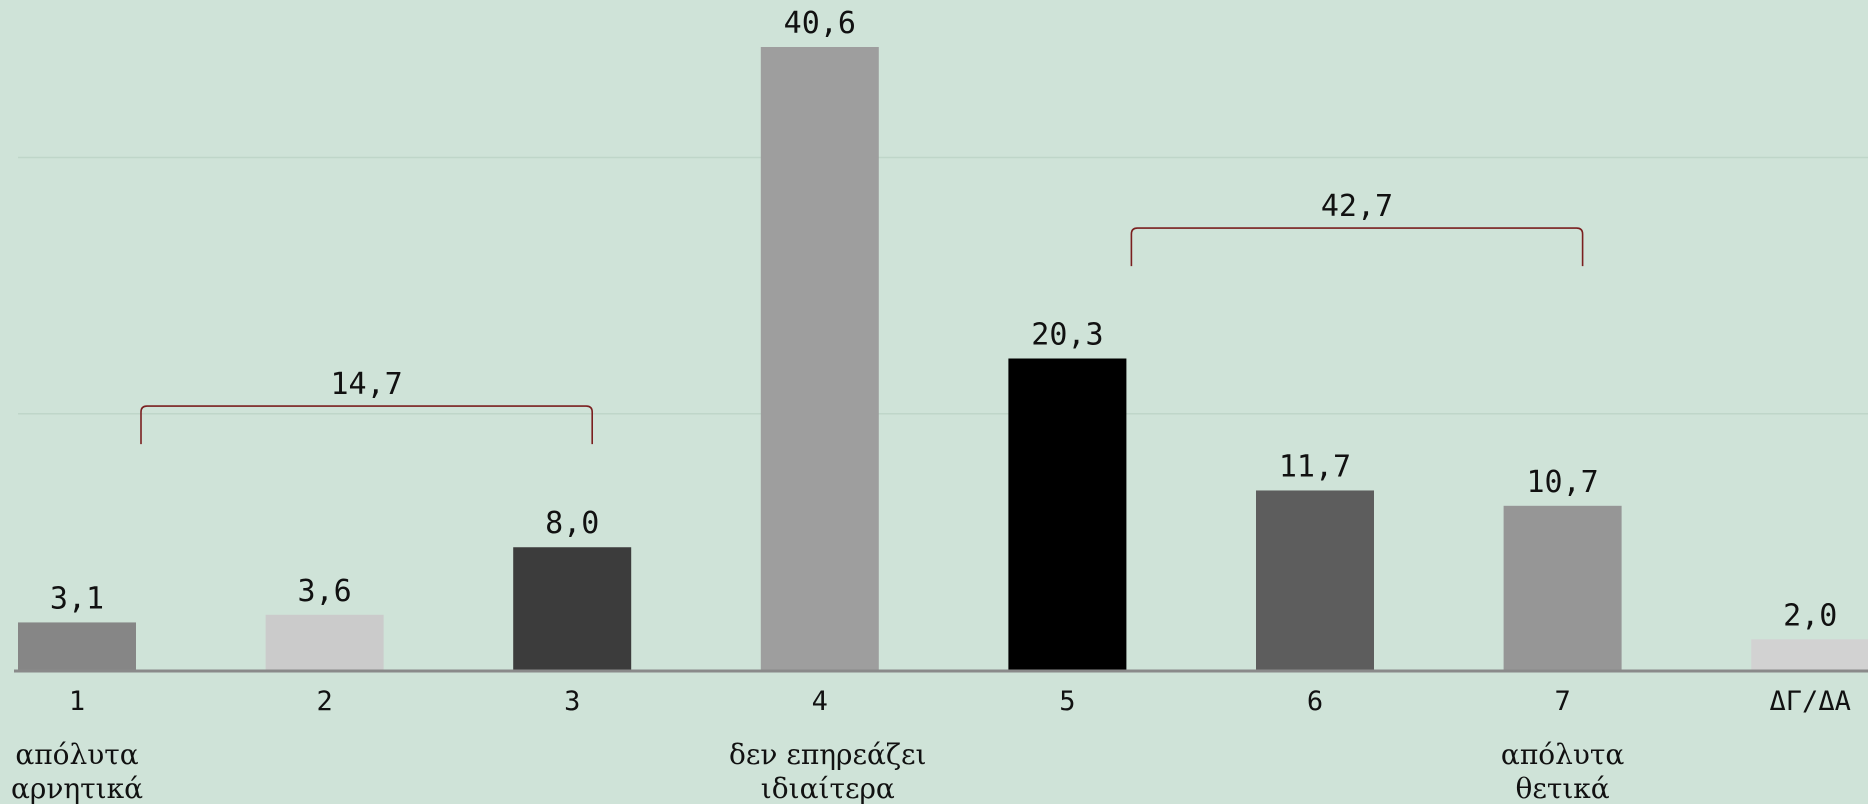 Image resolution: width=1868 pixels, height=804 pixels. Describe the element at coordinates (77, 788) in the screenshot. I see `scale-label-1-line-2: αρνητικά` at that location.